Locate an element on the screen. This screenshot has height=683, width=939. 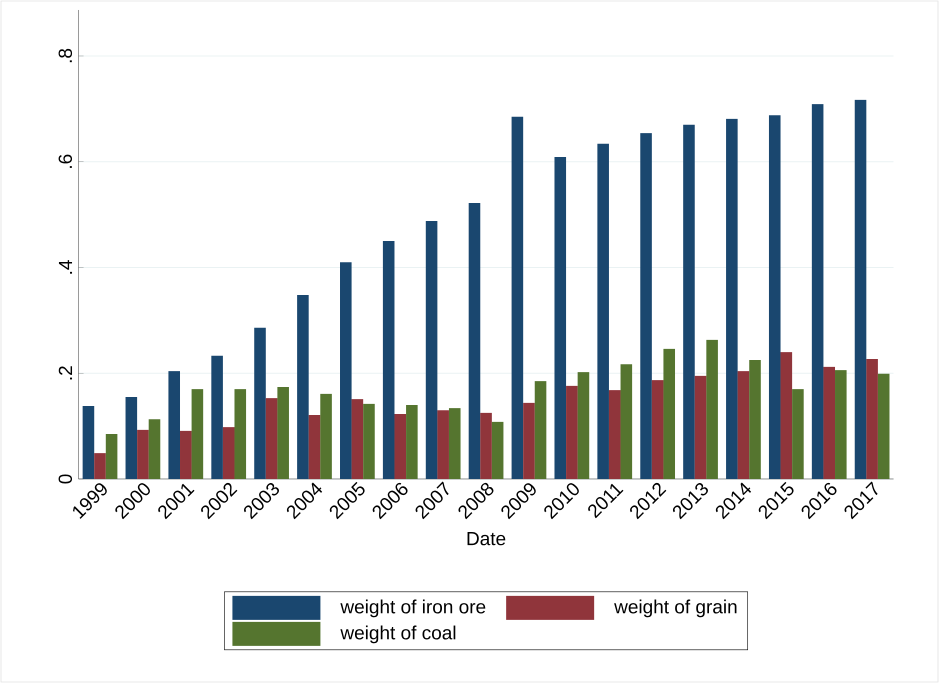
legend-label: weight of coal is located at coordinates (398, 635).